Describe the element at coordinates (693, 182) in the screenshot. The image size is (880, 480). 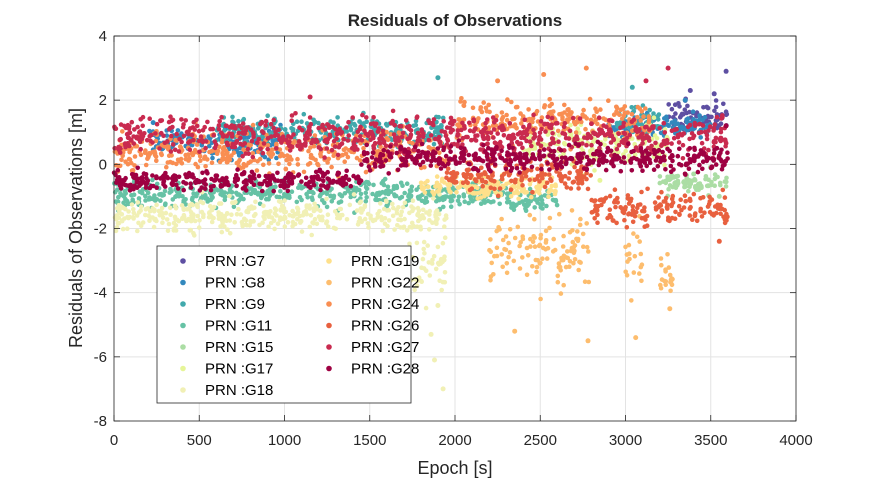
I see `series-prn-g15` at that location.